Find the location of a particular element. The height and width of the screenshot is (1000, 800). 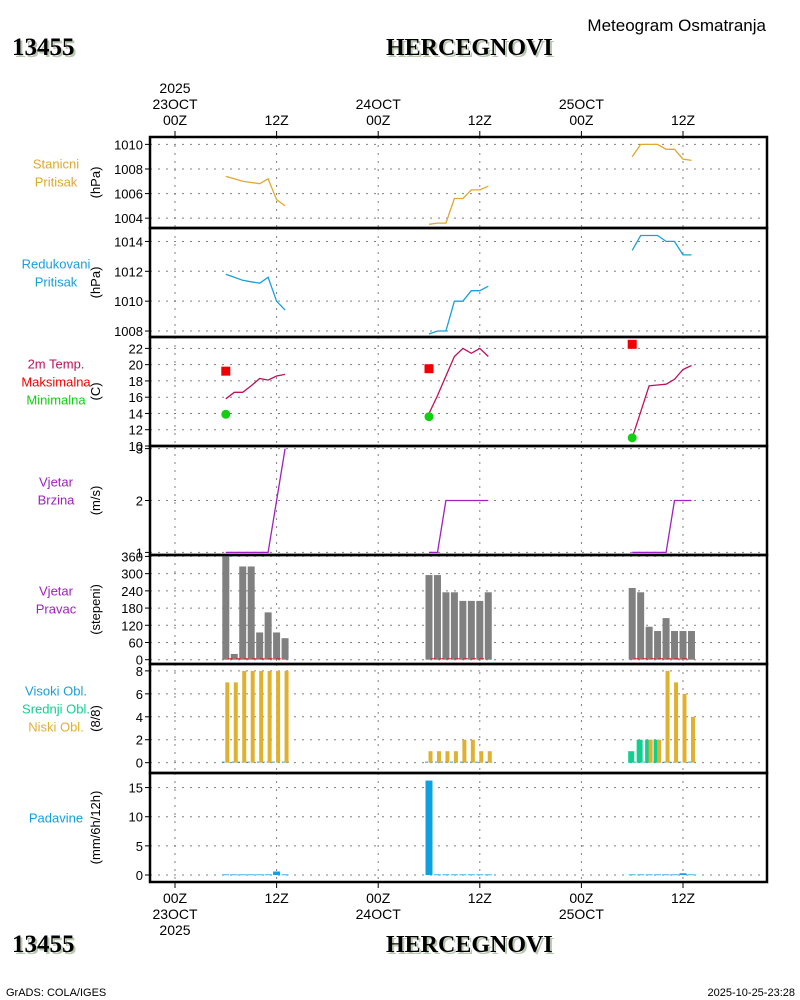

panel-legend-label: 2m Temp. is located at coordinates (56, 364).